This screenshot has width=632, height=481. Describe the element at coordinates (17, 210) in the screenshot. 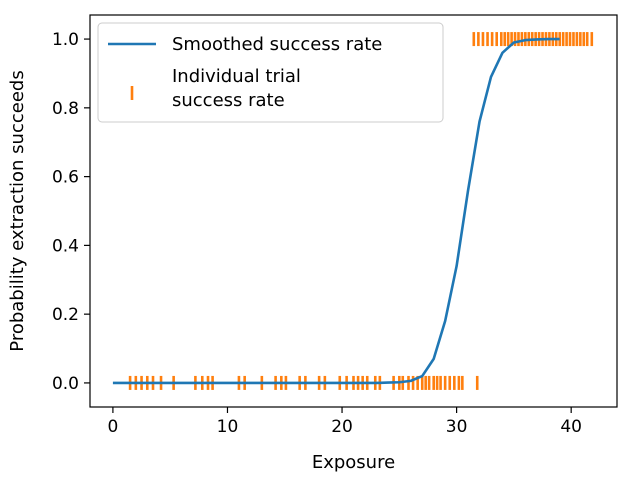

I see `y-axis-label: Probability extraction succeeds` at that location.